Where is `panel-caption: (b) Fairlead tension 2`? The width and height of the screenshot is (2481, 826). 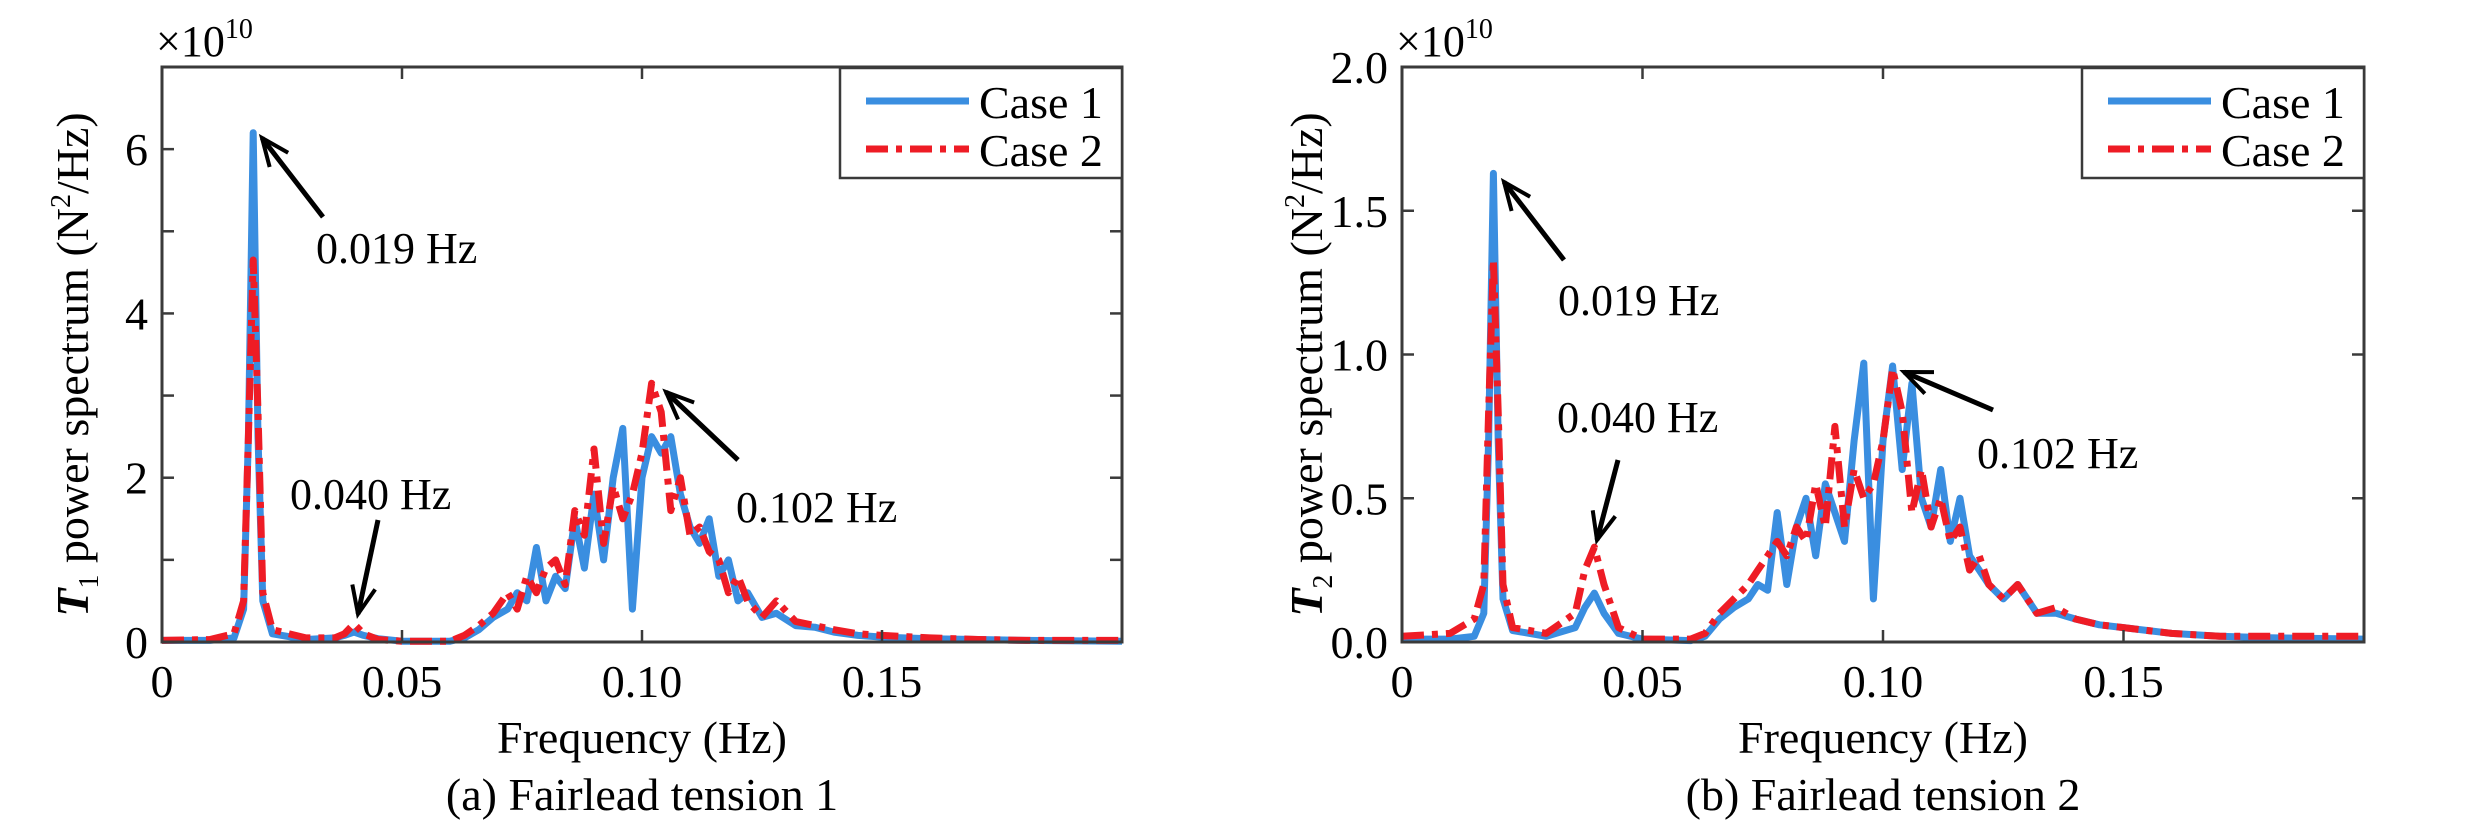
panel-caption: (b) Fairlead tension 2 is located at coordinates (1883, 794).